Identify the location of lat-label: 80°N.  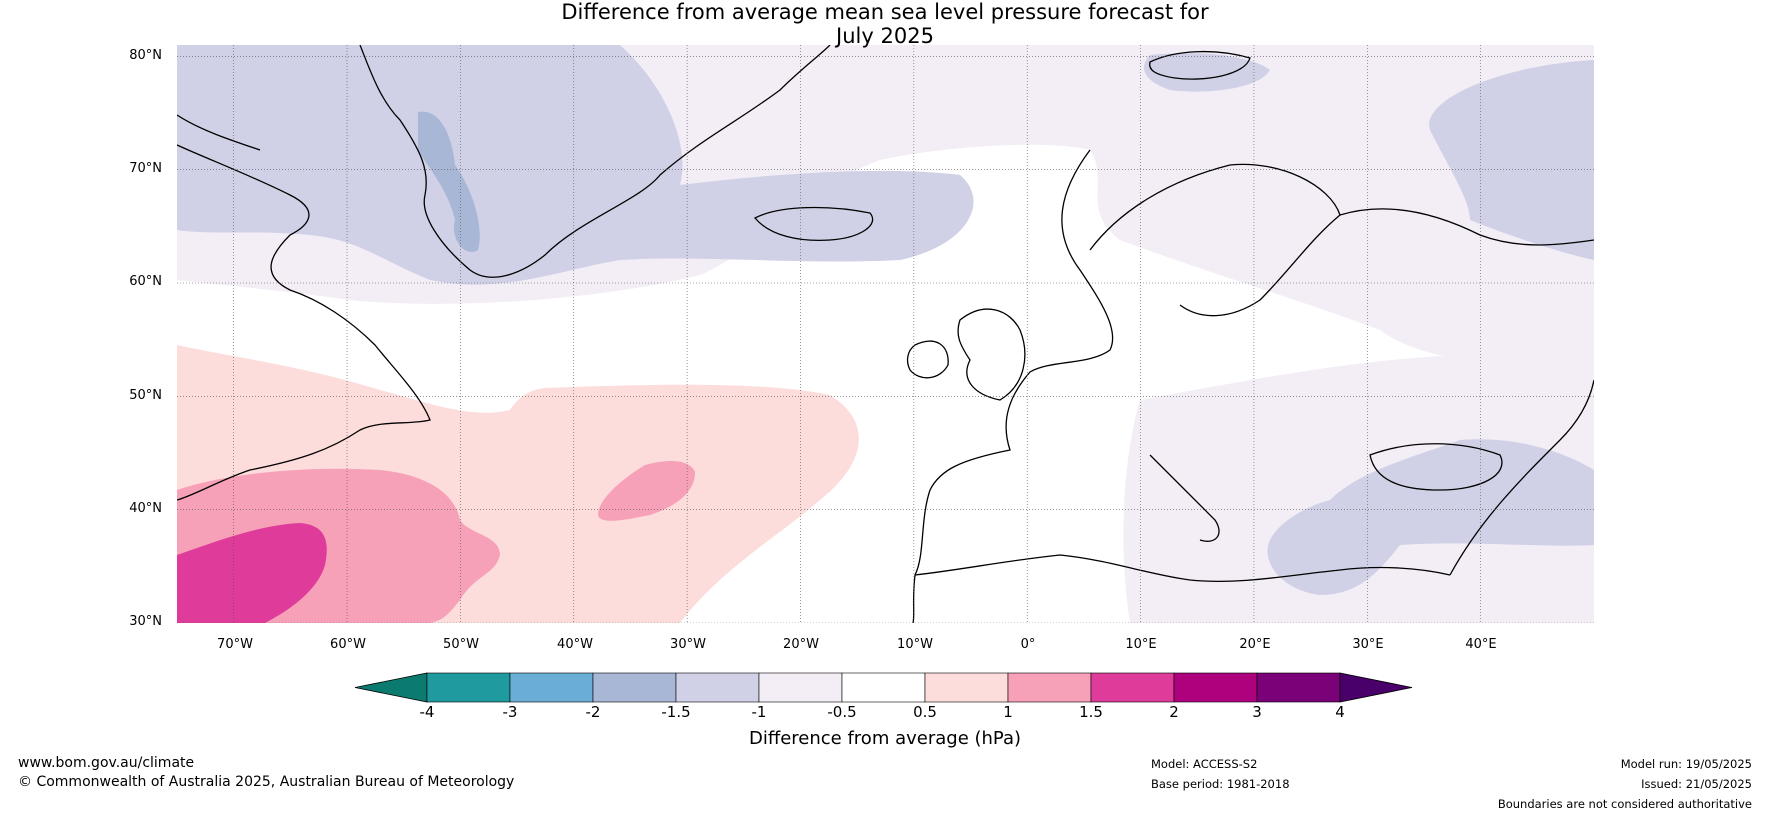
(145, 55).